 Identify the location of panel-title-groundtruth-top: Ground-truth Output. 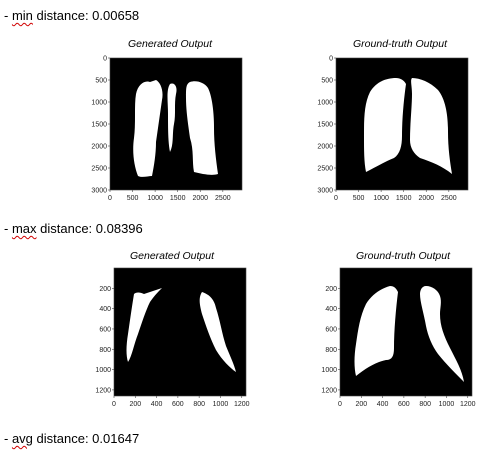
(400, 44).